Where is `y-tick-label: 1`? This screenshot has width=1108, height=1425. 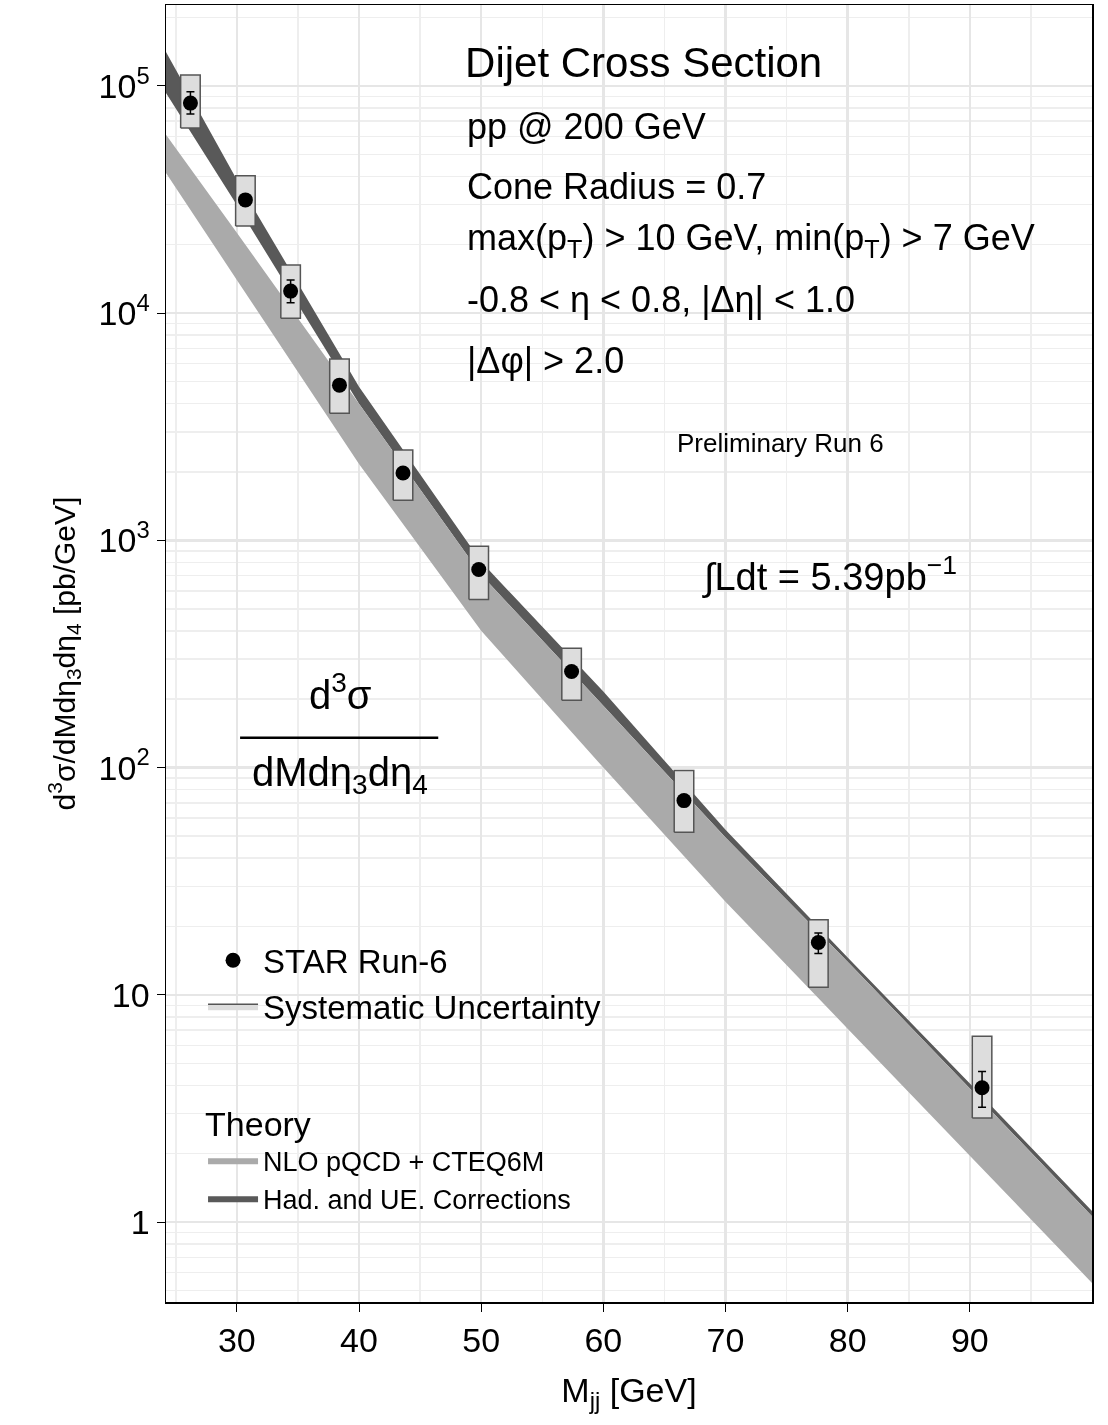 y-tick-label: 1 is located at coordinates (140, 1221).